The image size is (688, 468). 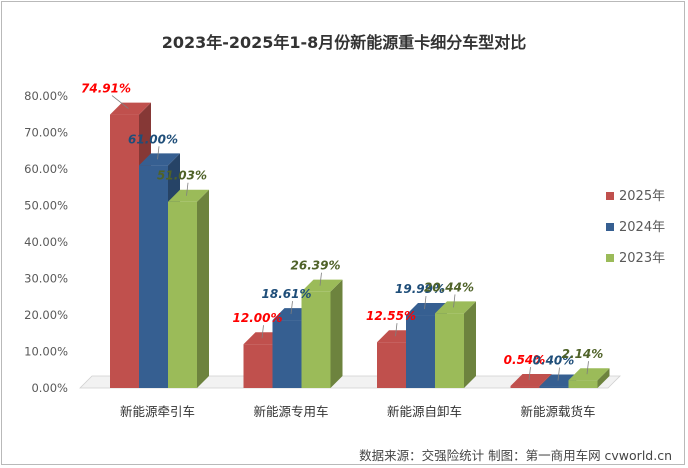 What do you see at coordinates (424, 411) in the screenshot?
I see `category-label: 新能源自卸车` at bounding box center [424, 411].